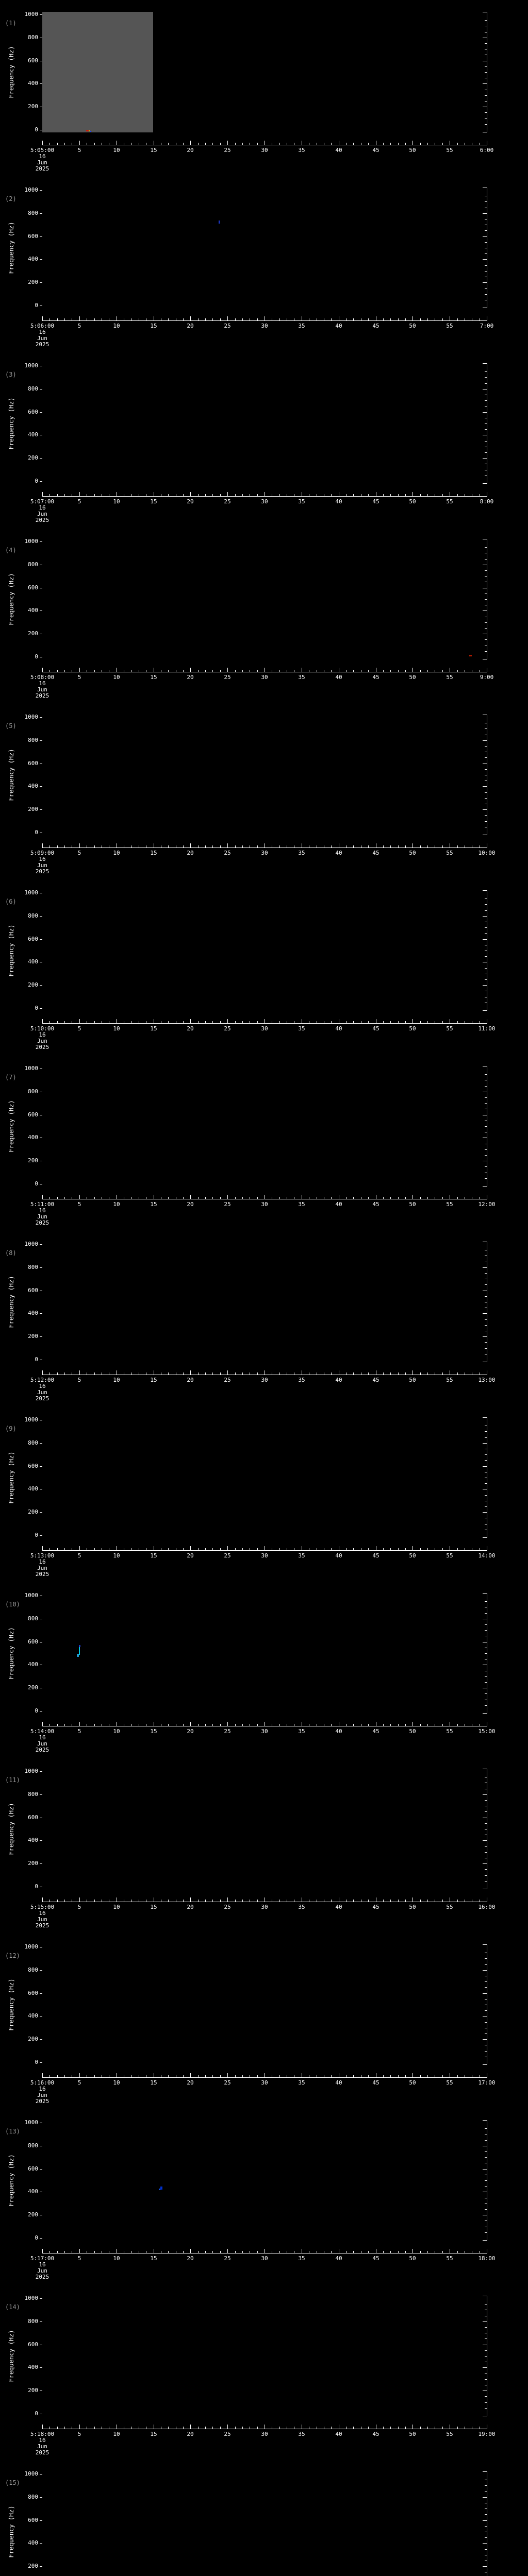  What do you see at coordinates (487, 1907) in the screenshot?
I see `end-time-label: 16:00` at bounding box center [487, 1907].